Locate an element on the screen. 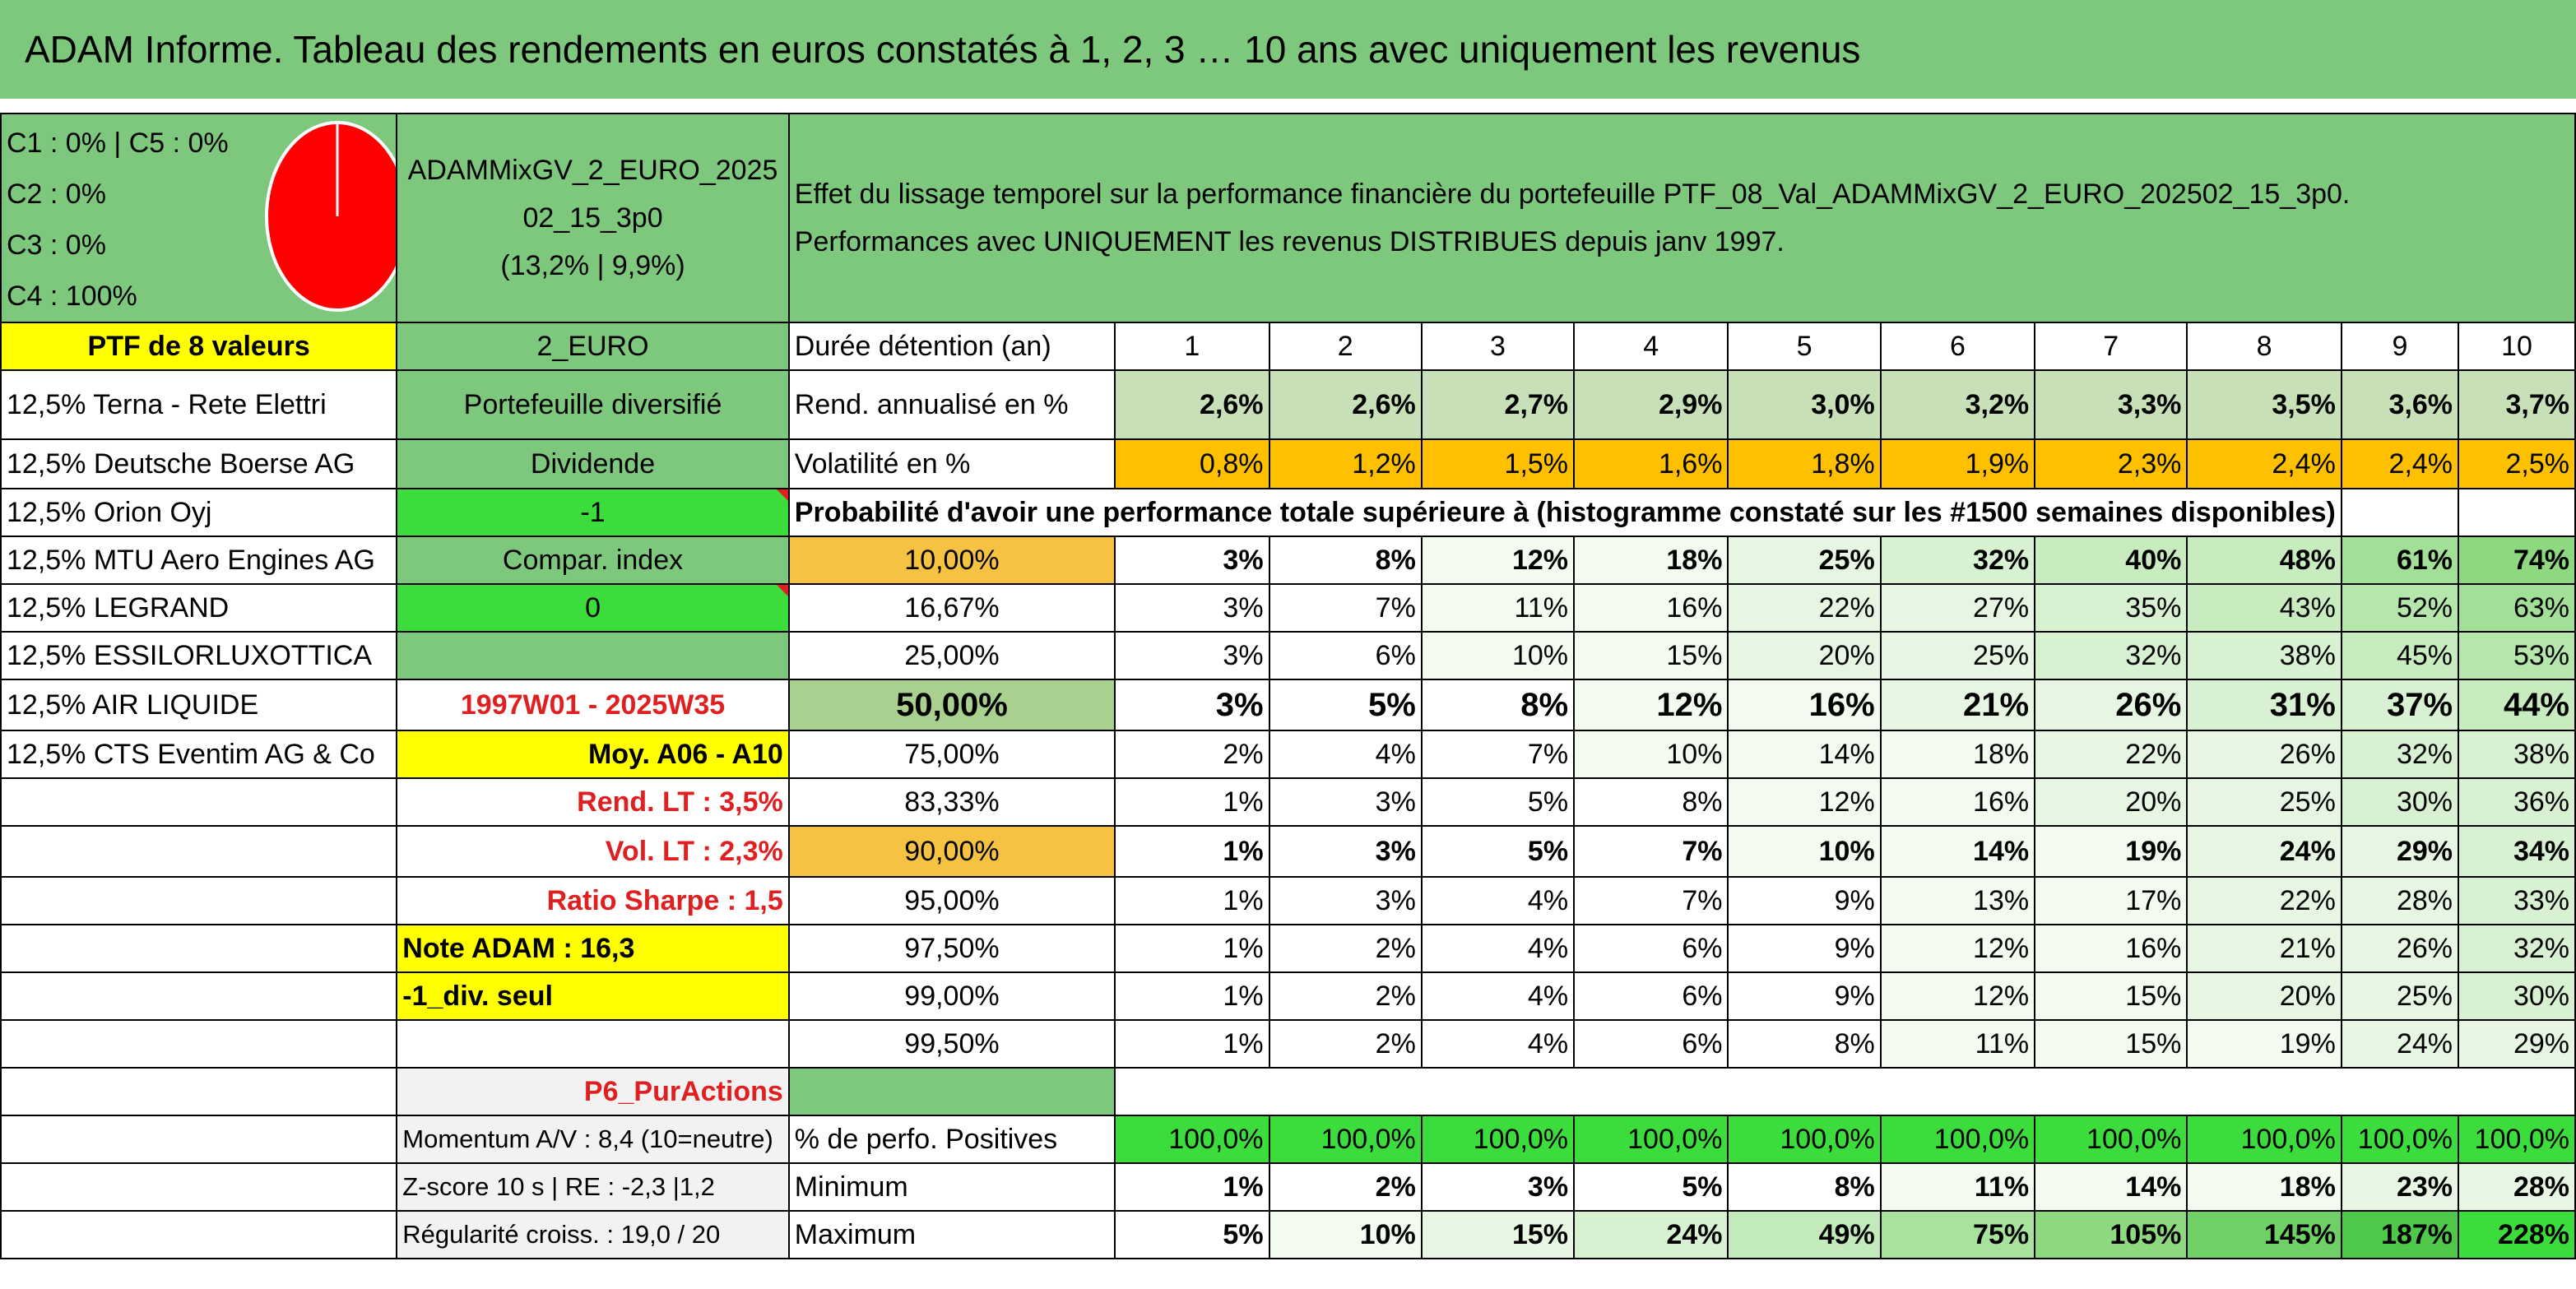  prob-value: 40% is located at coordinates (2111, 560).